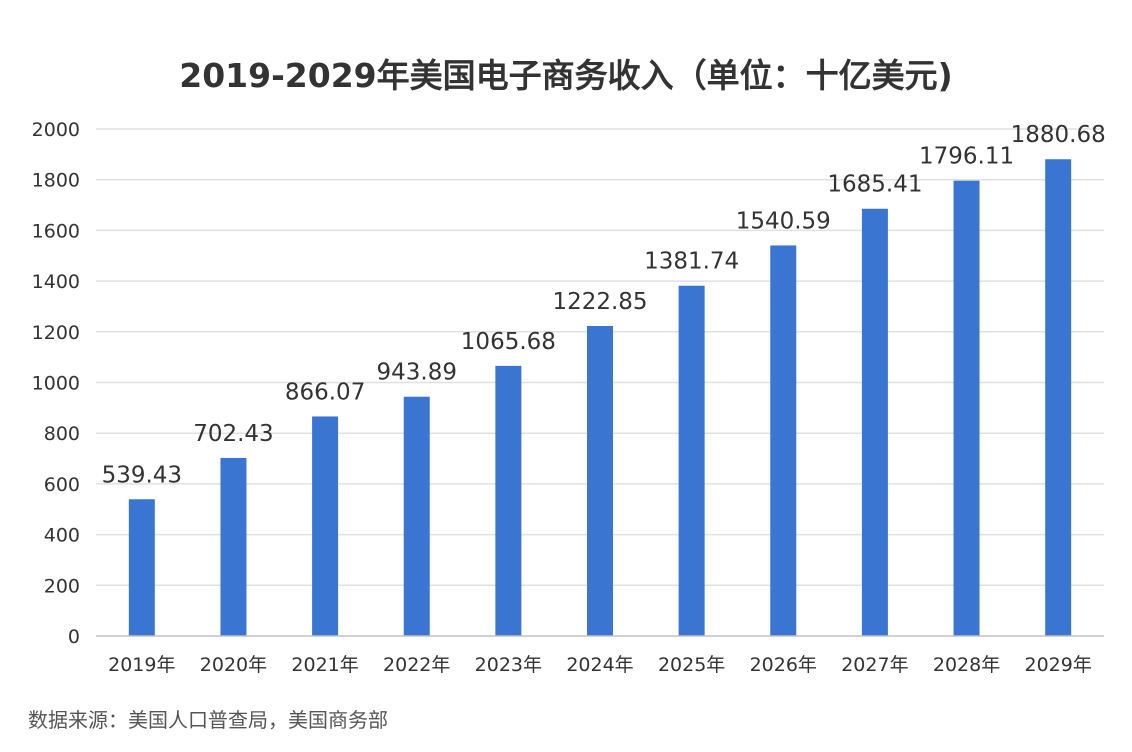  I want to click on data-label: 1222.85, so click(599, 302).